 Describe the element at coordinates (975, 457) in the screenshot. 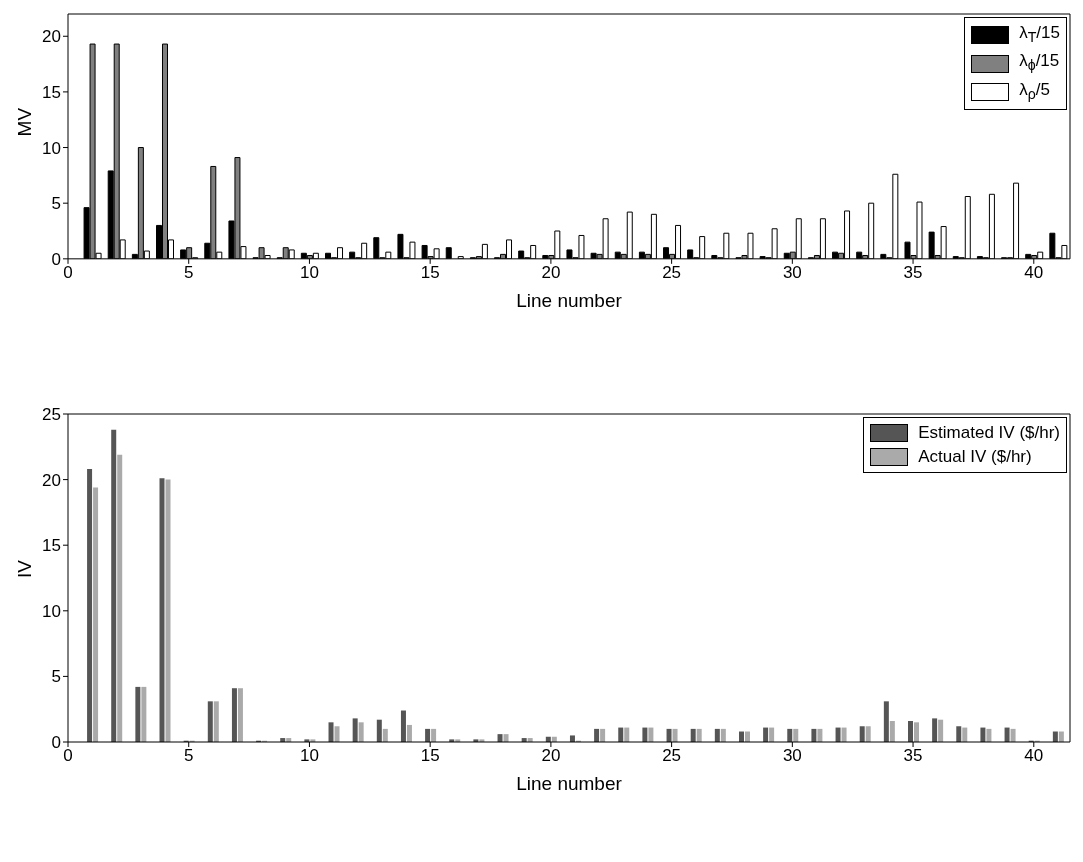

I see `legend-label: Actual IV ($/hr)` at that location.